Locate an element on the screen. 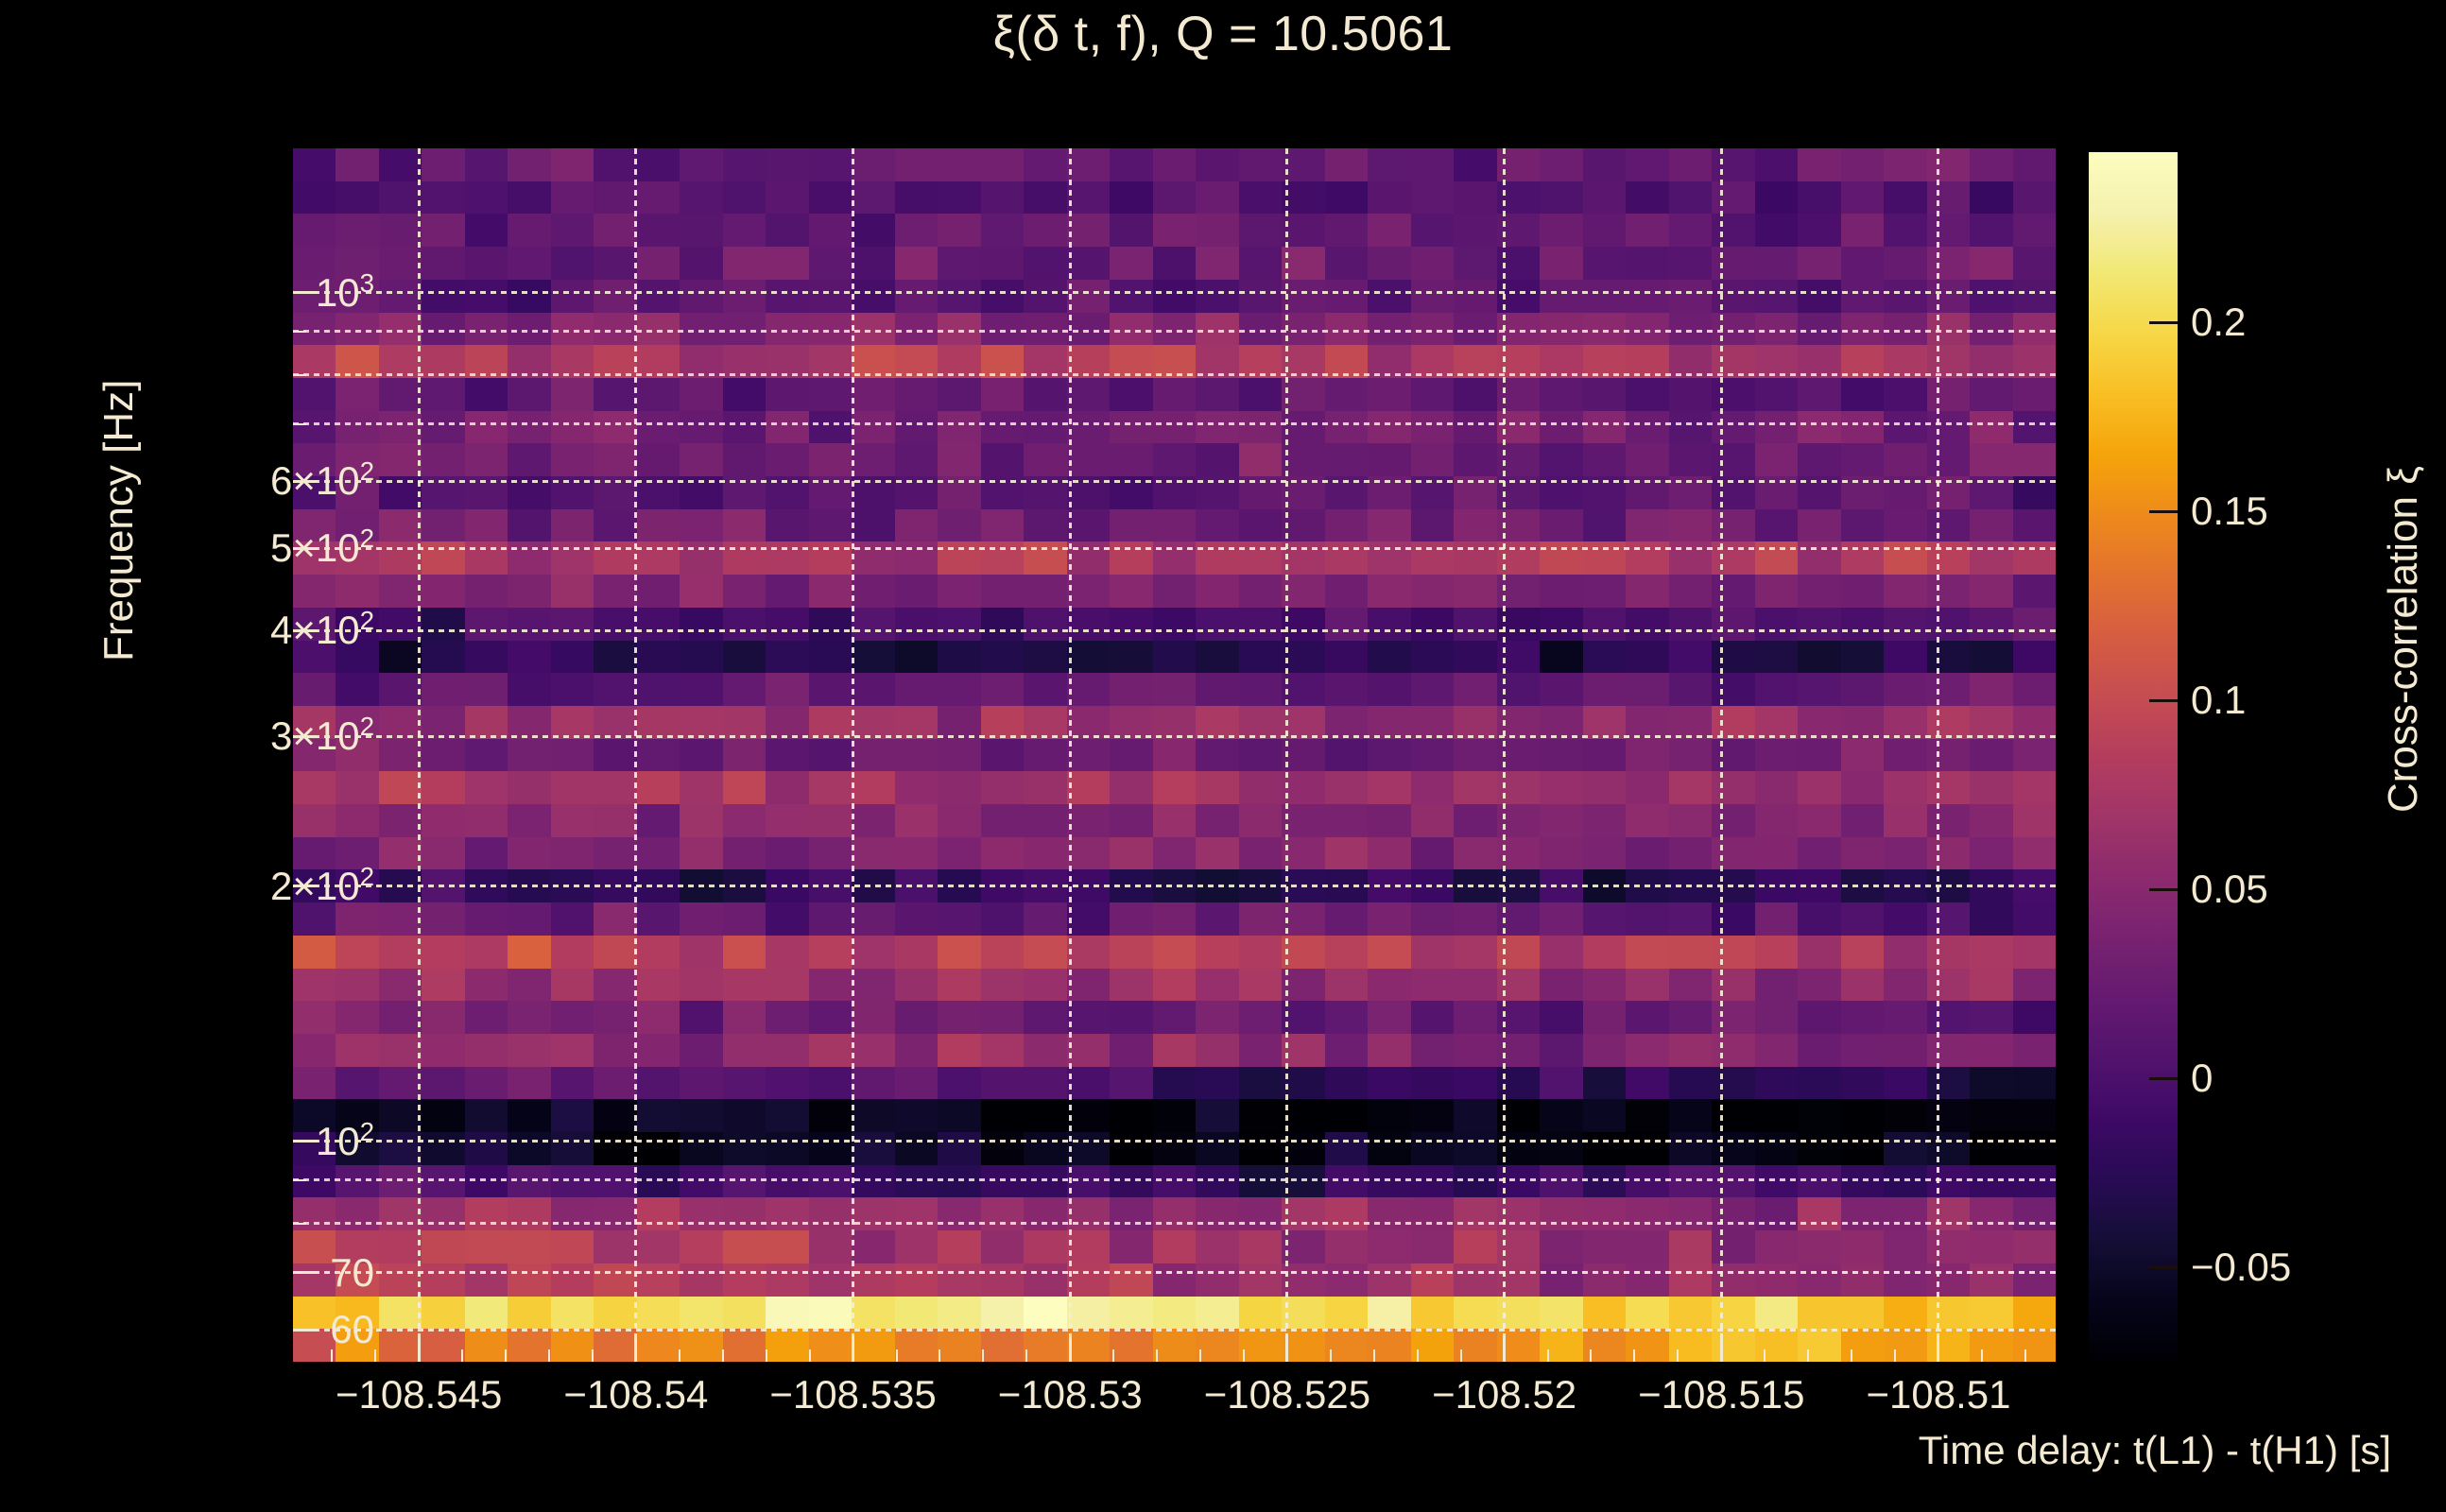 The width and height of the screenshot is (2446, 1512). x-tick-major is located at coordinates (636, 1350).